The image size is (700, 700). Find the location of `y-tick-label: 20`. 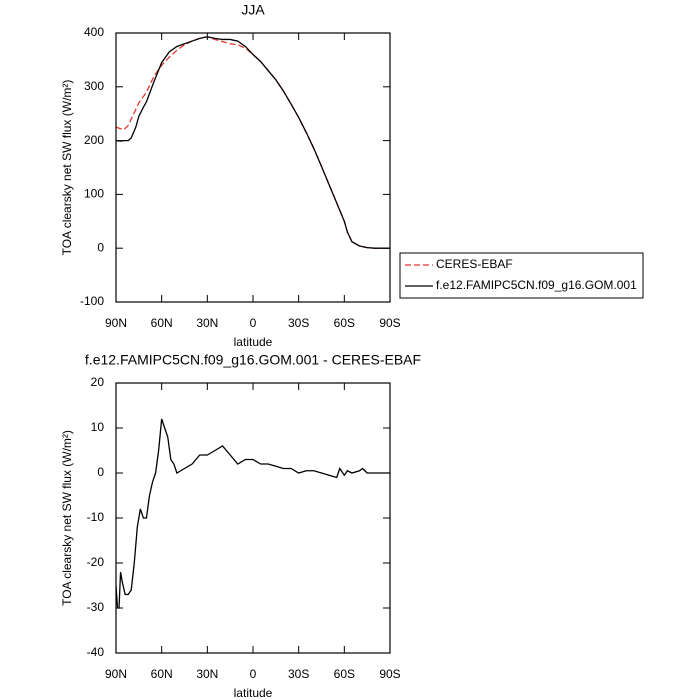

y-tick-label: 20 is located at coordinates (98, 382).